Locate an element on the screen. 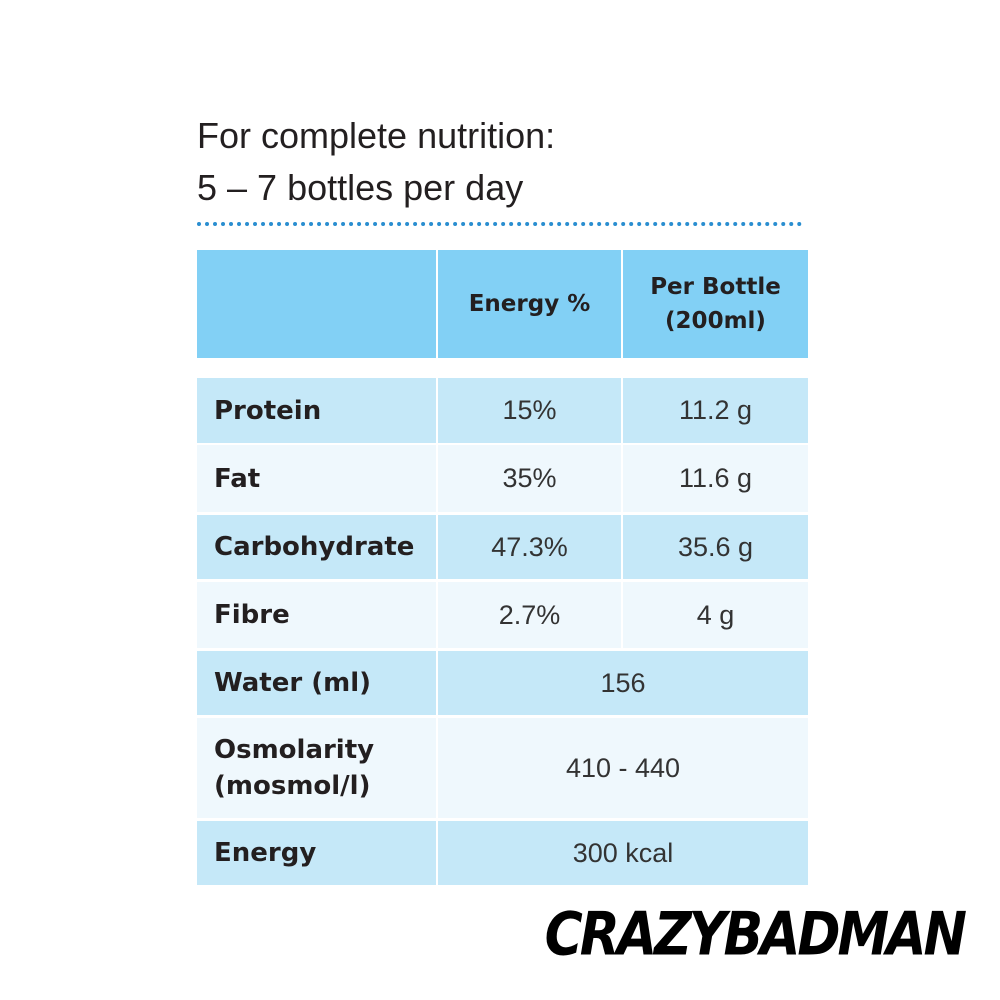  header-cell is located at coordinates (316, 304).